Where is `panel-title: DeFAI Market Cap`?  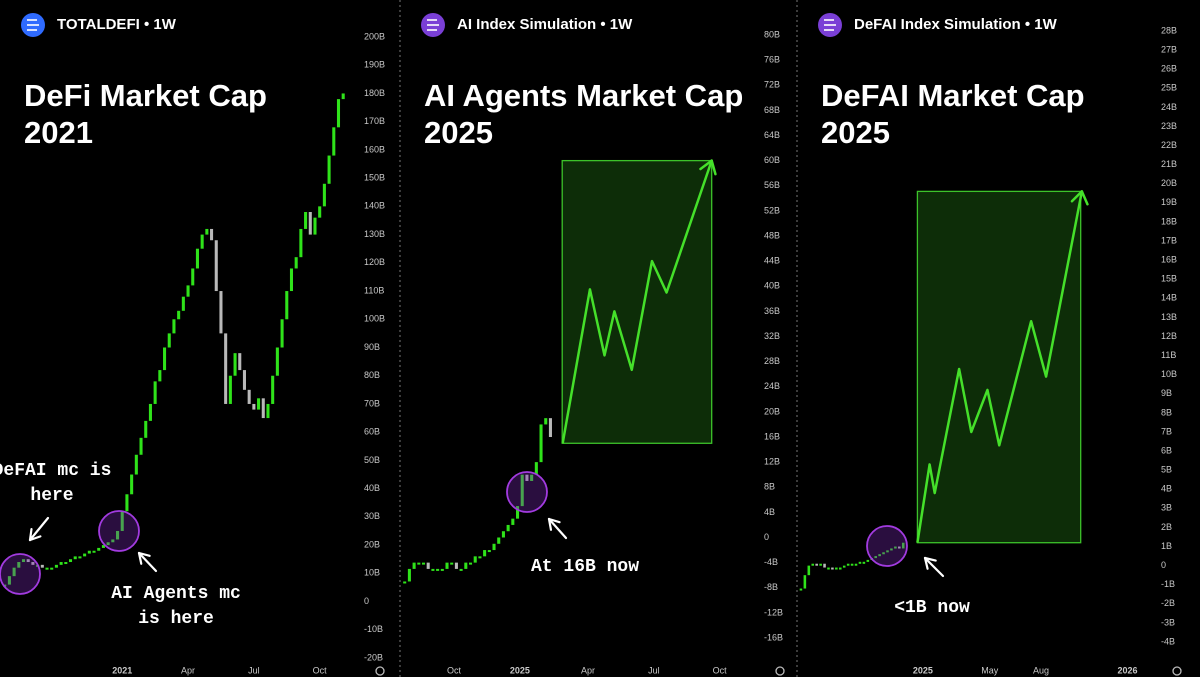 panel-title: DeFAI Market Cap is located at coordinates (953, 95).